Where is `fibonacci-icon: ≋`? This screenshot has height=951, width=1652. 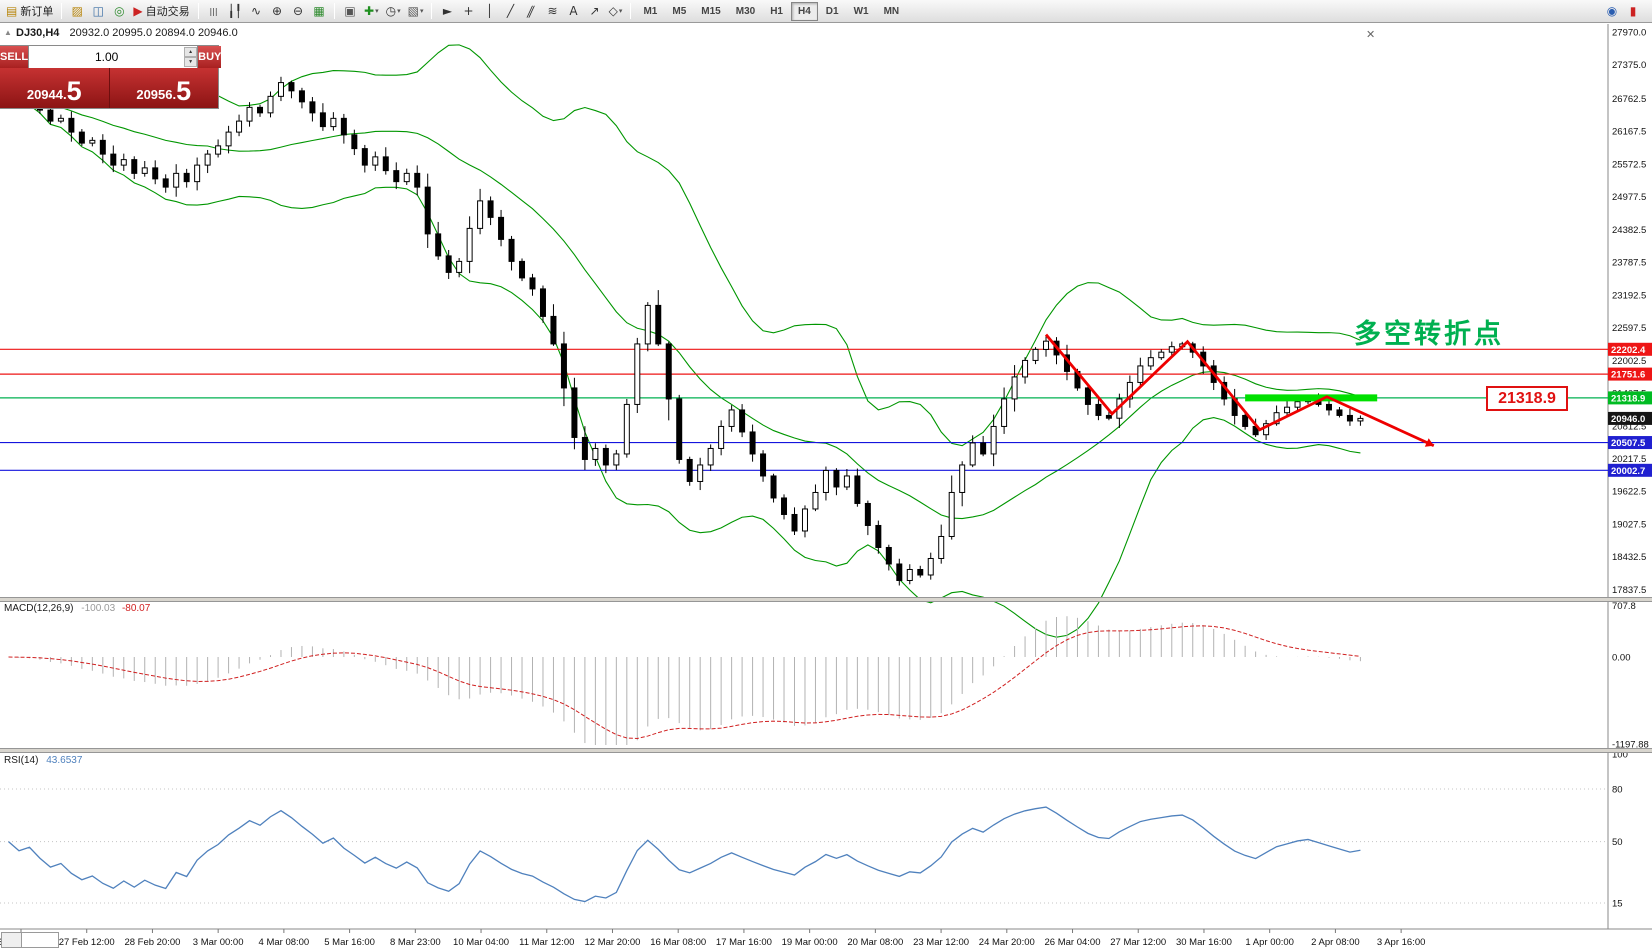 fibonacci-icon: ≋ is located at coordinates (552, 11).